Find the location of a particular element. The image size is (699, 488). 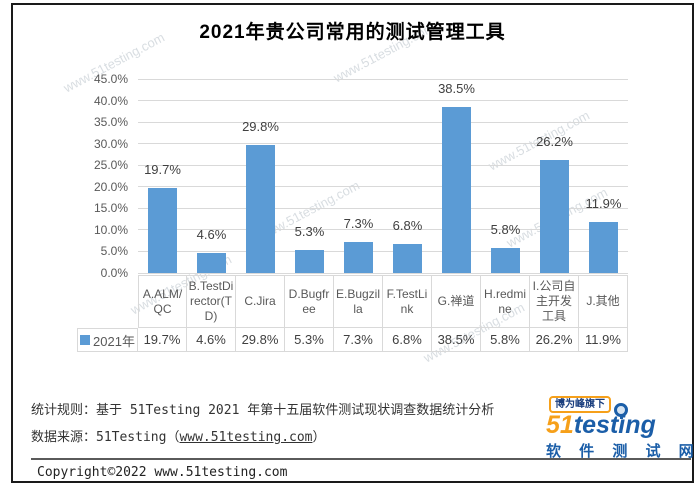

copyright-text: Copyright©2022 www.51testing.com is located at coordinates (162, 472).